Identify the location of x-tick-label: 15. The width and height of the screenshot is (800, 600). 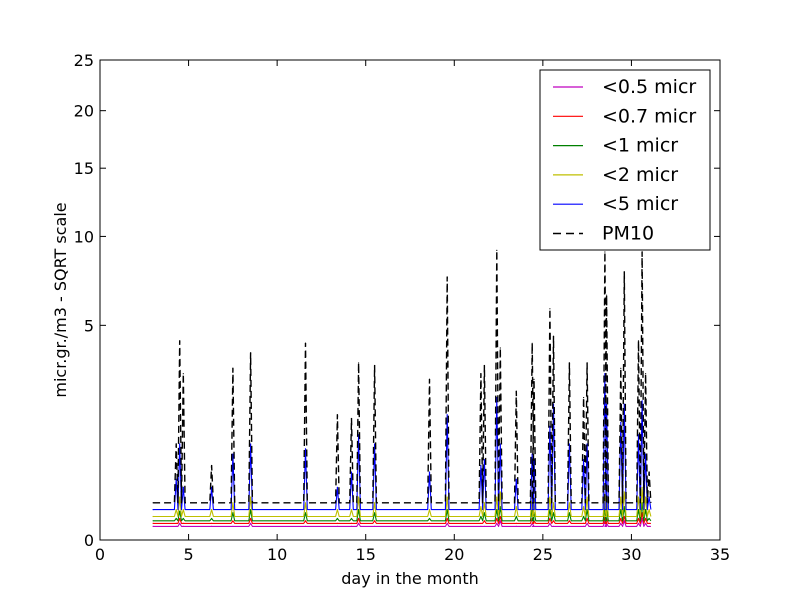
(366, 554).